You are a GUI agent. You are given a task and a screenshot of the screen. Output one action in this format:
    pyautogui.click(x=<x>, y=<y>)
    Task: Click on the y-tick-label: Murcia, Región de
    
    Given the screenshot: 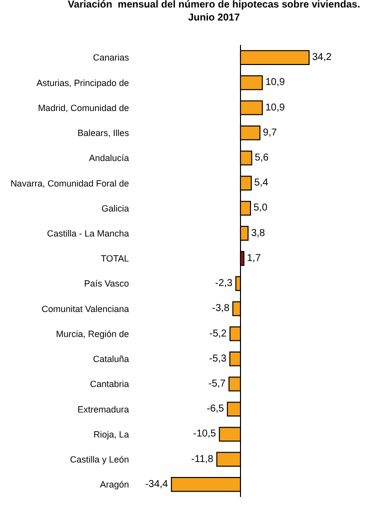 What is the action you would take?
    pyautogui.click(x=92, y=333)
    